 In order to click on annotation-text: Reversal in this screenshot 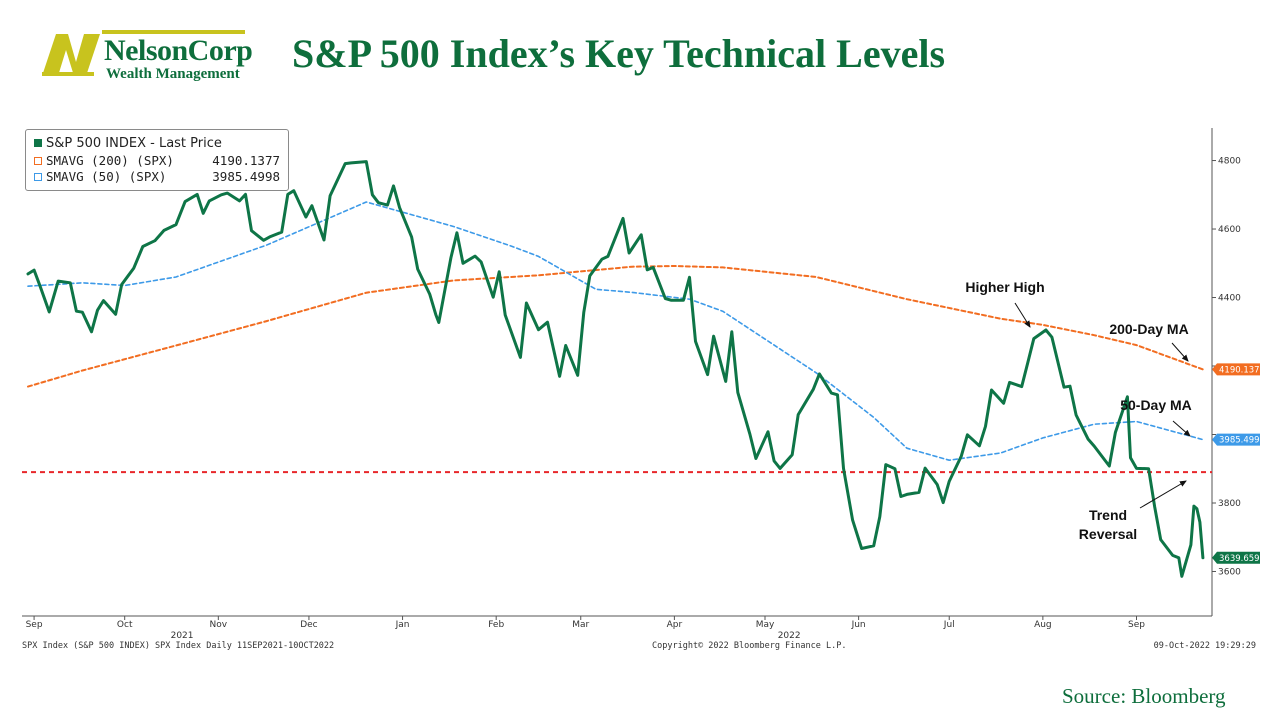, I will do `click(1108, 534)`.